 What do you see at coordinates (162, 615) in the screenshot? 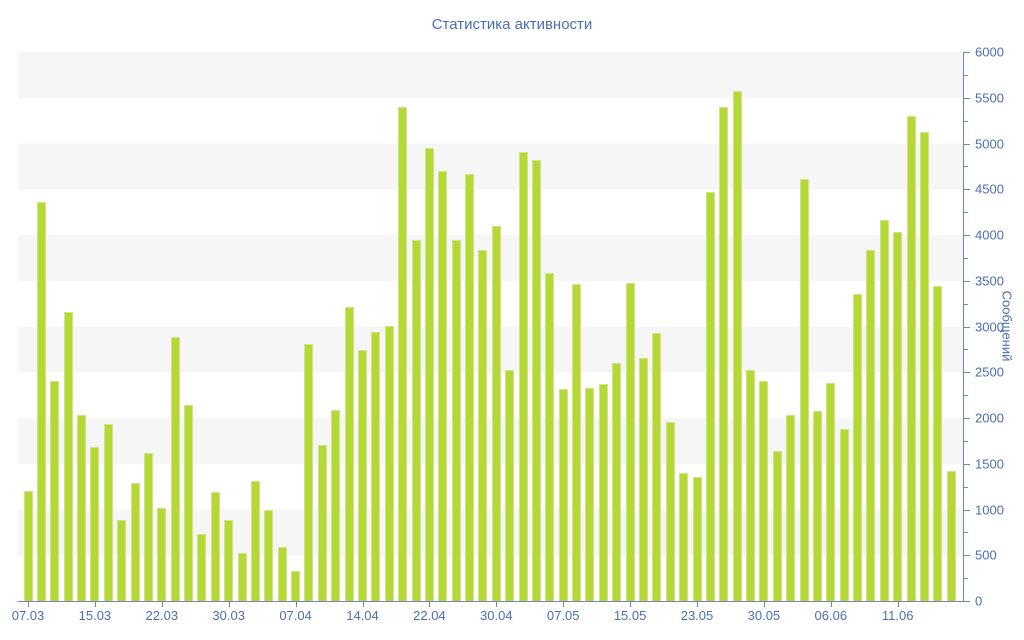
I see `x-axis-tick-label: 22.03` at bounding box center [162, 615].